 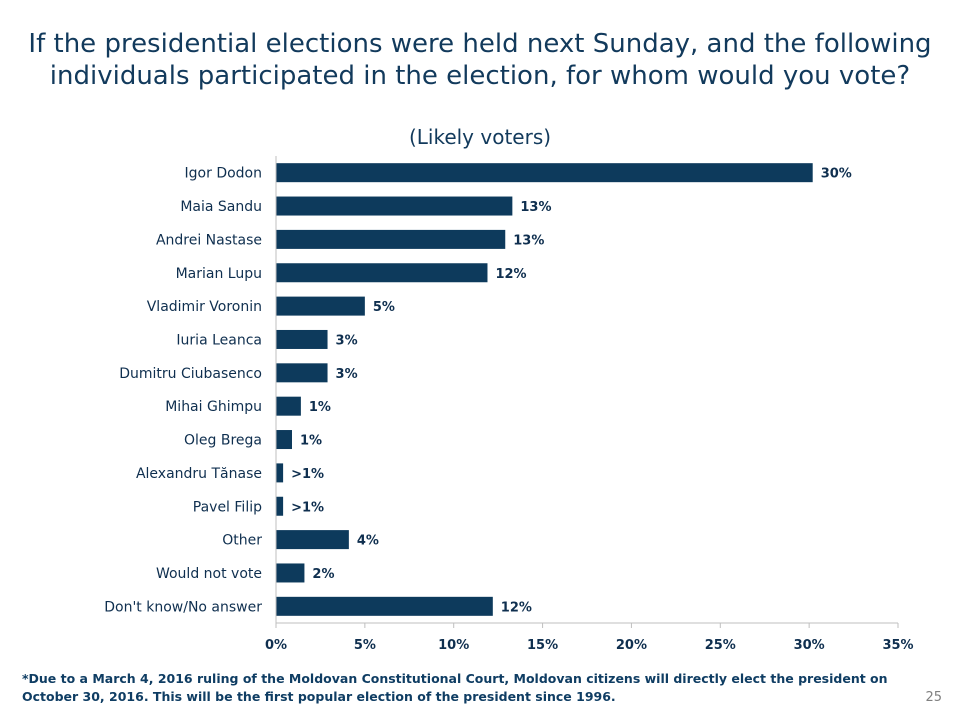 What do you see at coordinates (276, 645) in the screenshot?
I see `x-tick-label: 0%` at bounding box center [276, 645].